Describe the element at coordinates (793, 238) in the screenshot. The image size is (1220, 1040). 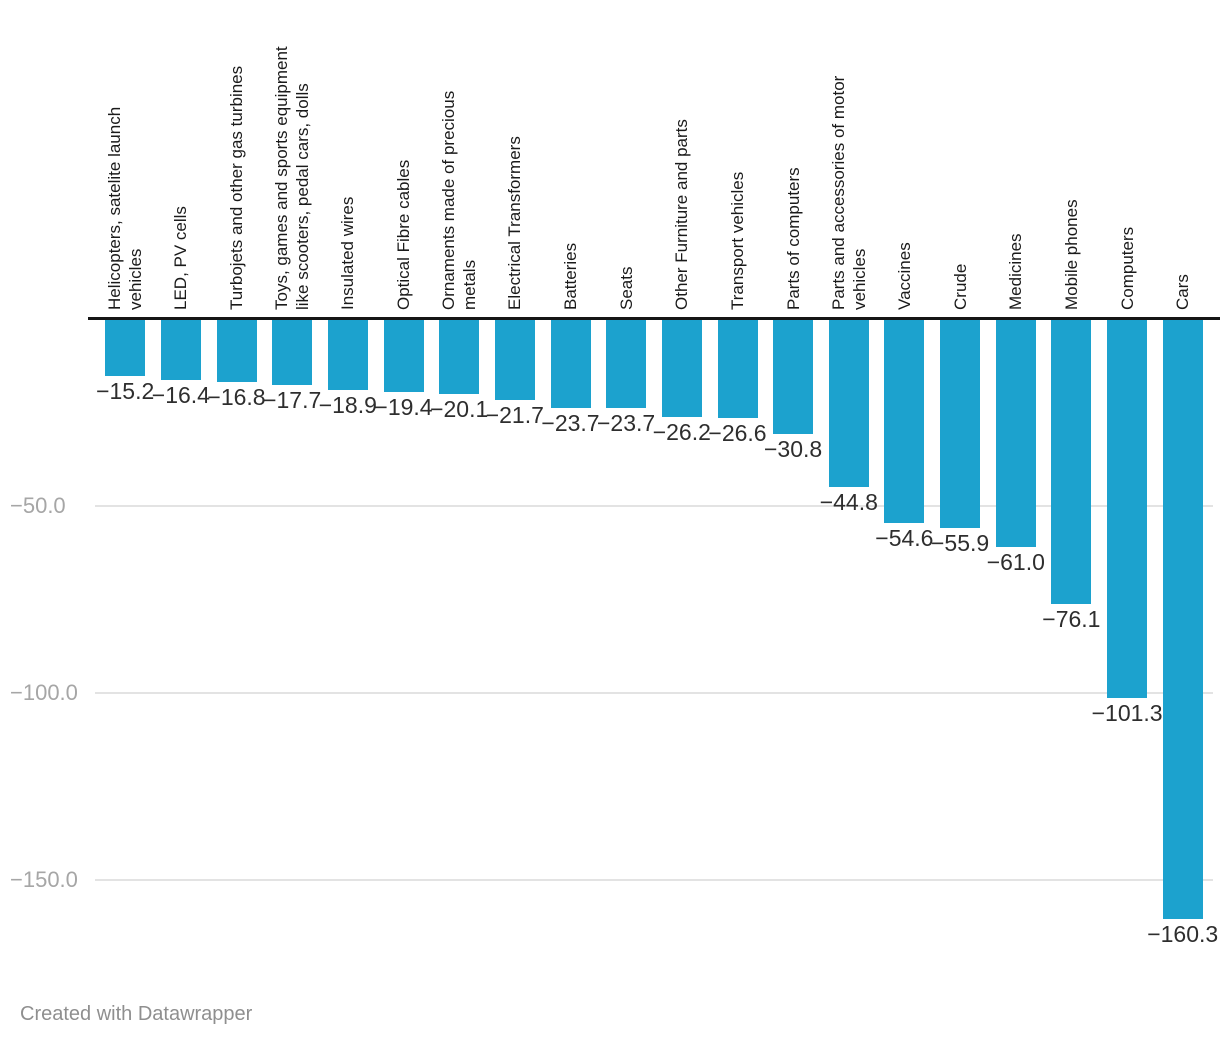
I see `category-label: Parts of computers` at that location.